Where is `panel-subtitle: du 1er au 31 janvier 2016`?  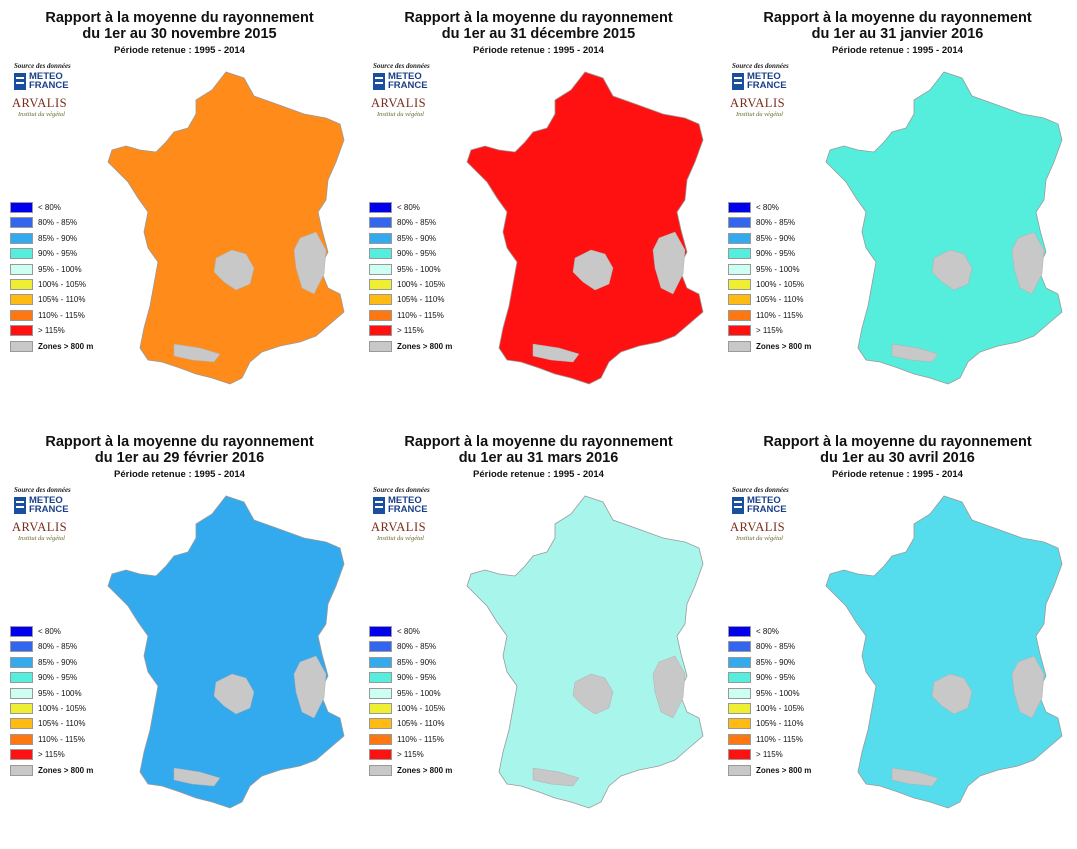
panel-subtitle: du 1er au 31 janvier 2016 is located at coordinates (897, 34).